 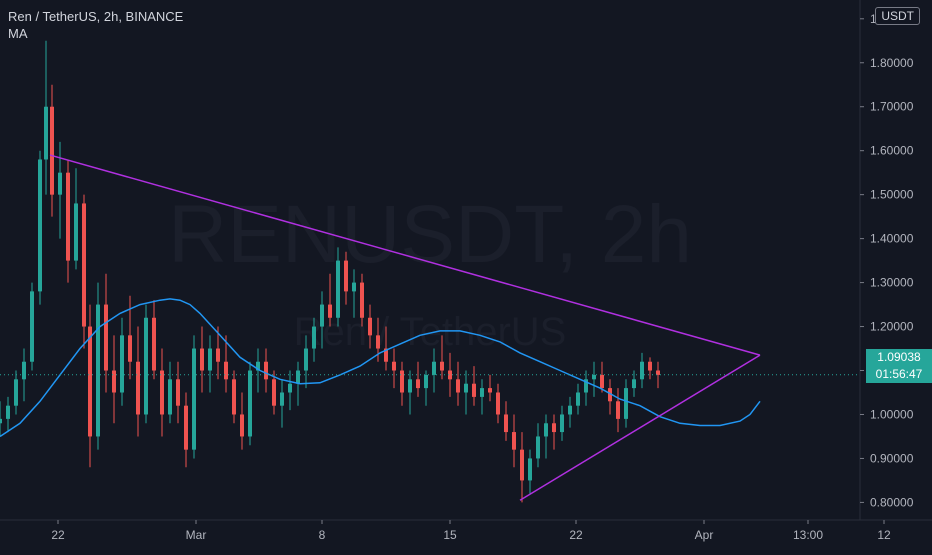 What do you see at coordinates (322, 535) in the screenshot?
I see `x-tick-label: 8` at bounding box center [322, 535].